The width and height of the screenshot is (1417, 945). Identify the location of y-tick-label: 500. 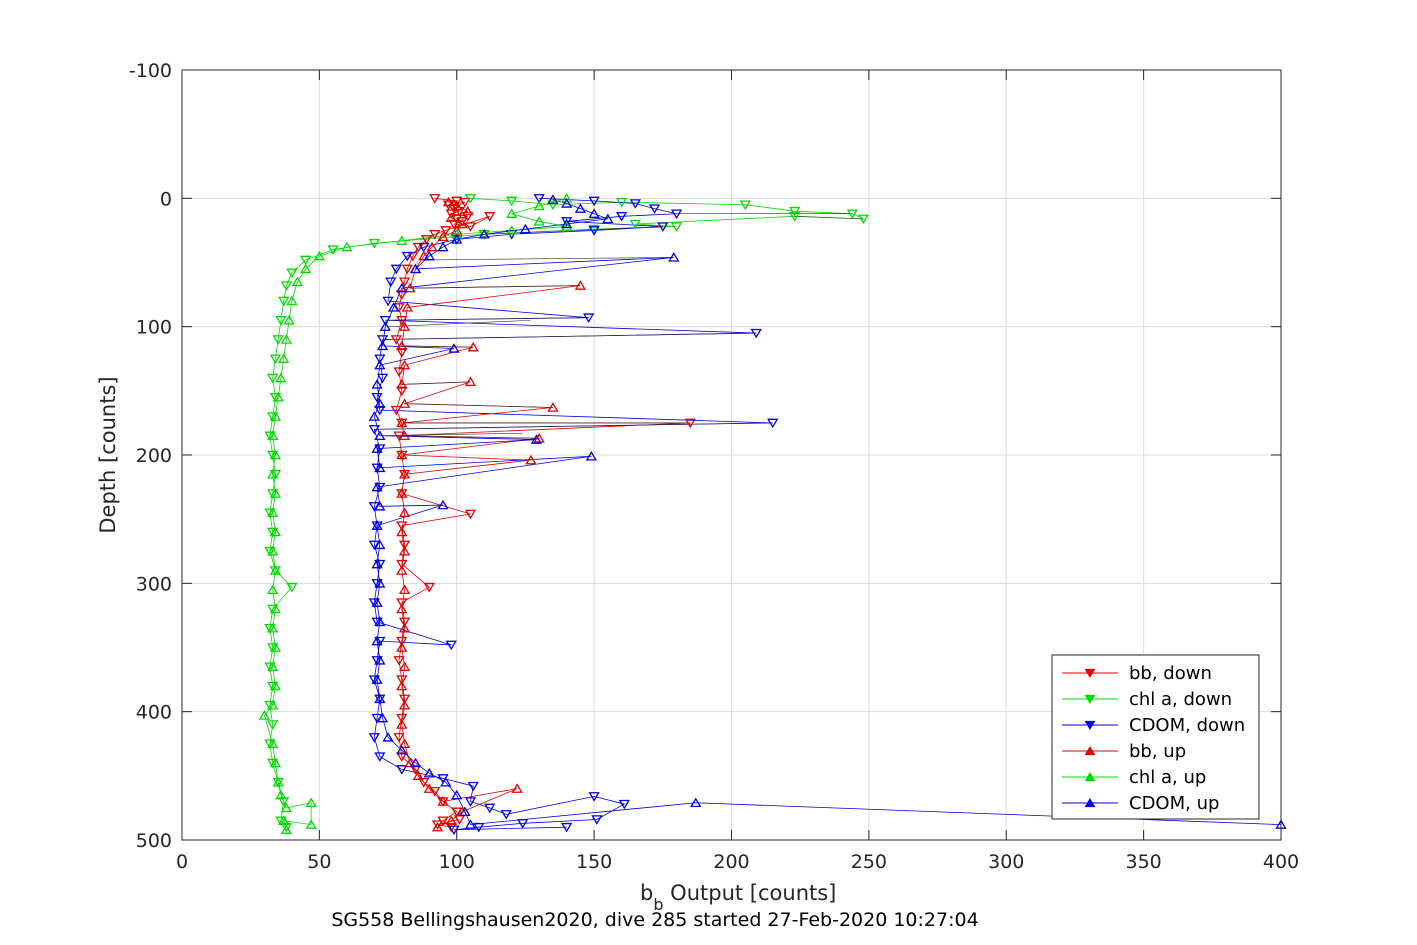
(154, 841).